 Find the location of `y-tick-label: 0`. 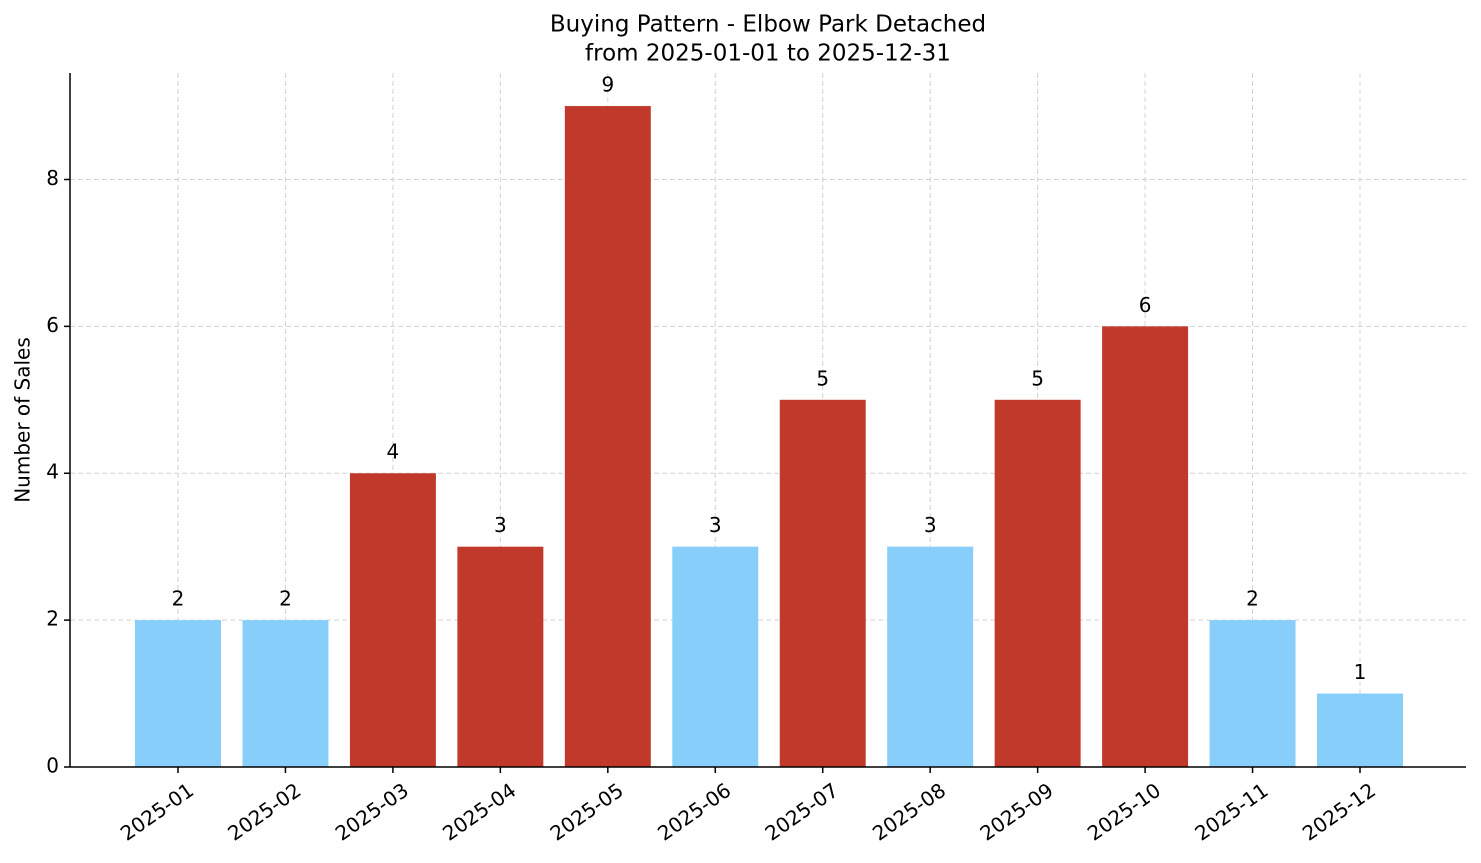

y-tick-label: 0 is located at coordinates (52, 766).